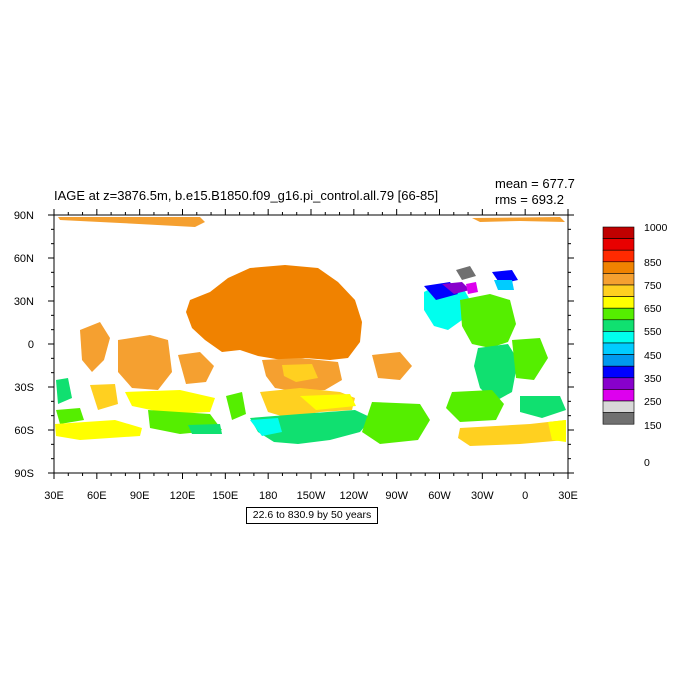 The height and width of the screenshot is (700, 700). I want to click on indian-tail-green, so click(205, 429).